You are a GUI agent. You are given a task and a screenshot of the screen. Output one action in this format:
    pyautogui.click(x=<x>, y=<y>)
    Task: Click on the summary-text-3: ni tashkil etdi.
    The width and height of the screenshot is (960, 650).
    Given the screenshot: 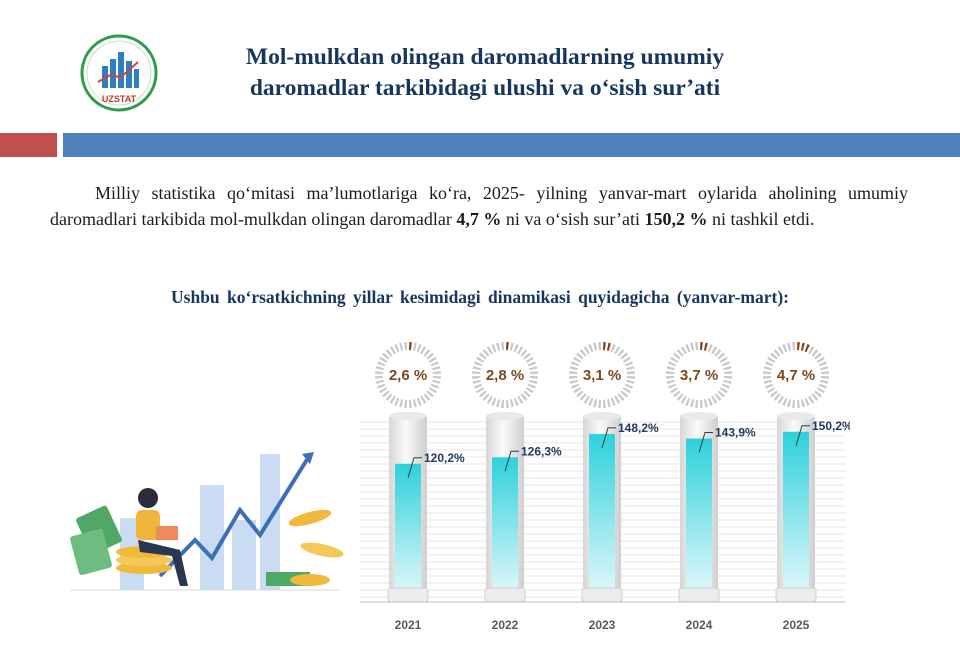 What is the action you would take?
    pyautogui.click(x=763, y=219)
    